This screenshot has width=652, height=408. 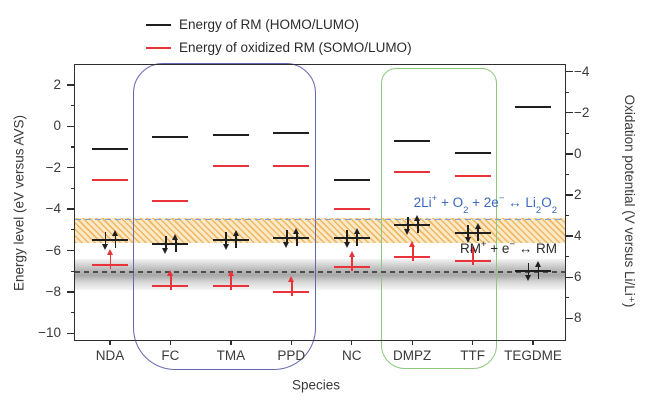 I want to click on annotation-rm-redox-reaction: RM+ + e− ↔ RM, so click(x=508, y=247).